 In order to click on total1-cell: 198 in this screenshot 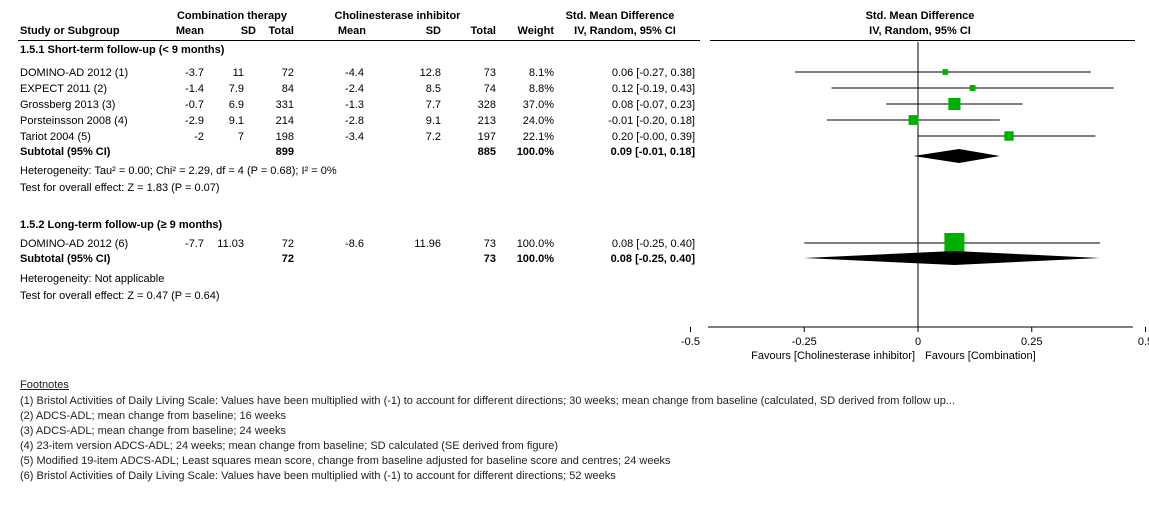, I will do `click(284, 137)`.